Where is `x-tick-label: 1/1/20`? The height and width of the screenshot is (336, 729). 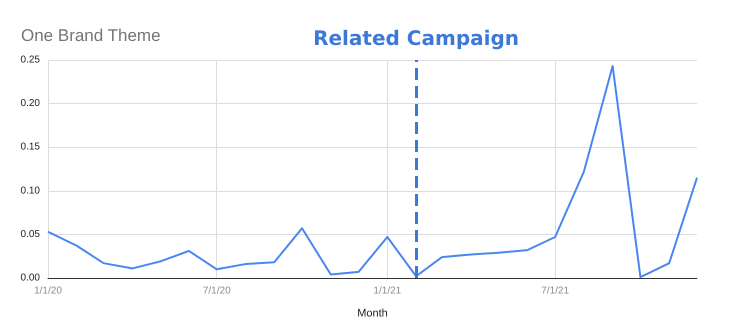
x-tick-label: 1/1/20 is located at coordinates (48, 291).